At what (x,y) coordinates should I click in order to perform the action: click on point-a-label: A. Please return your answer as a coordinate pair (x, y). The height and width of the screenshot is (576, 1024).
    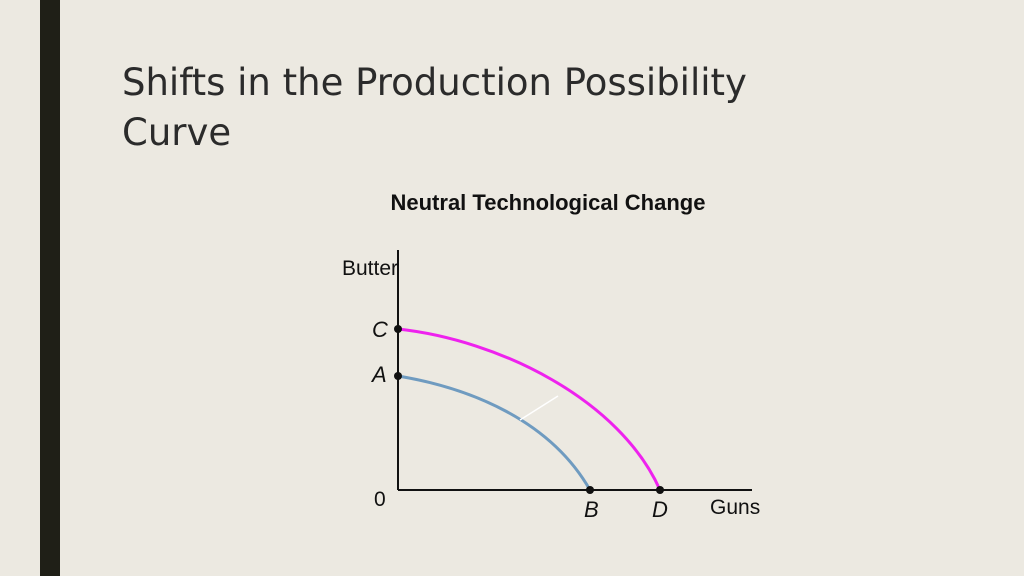
    Looking at the image, I should click on (378, 374).